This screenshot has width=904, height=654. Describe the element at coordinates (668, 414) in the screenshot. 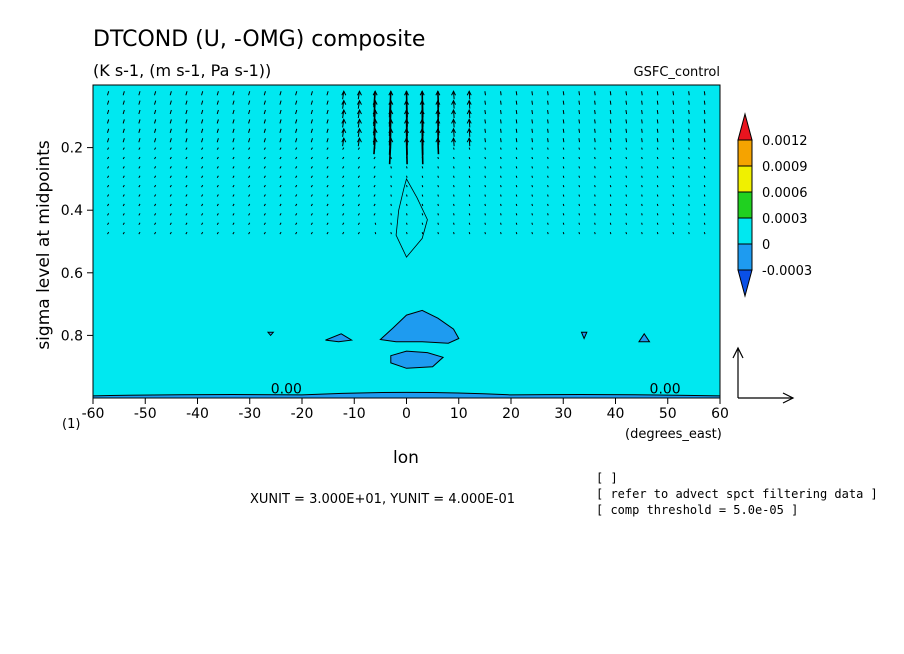

I see `x-tick-label: 50` at that location.